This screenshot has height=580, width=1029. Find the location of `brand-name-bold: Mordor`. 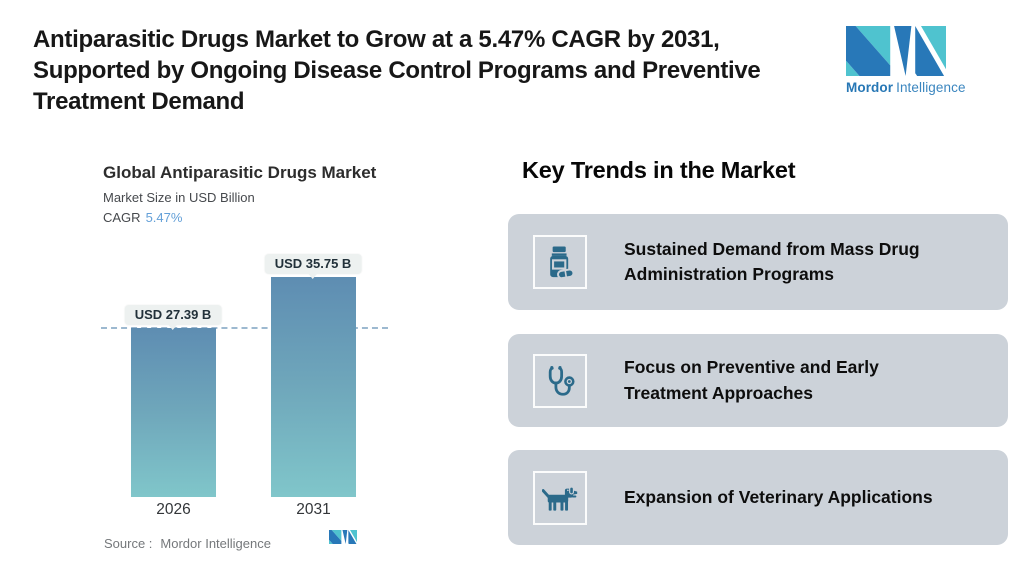

brand-name-bold: Mordor is located at coordinates (870, 87).